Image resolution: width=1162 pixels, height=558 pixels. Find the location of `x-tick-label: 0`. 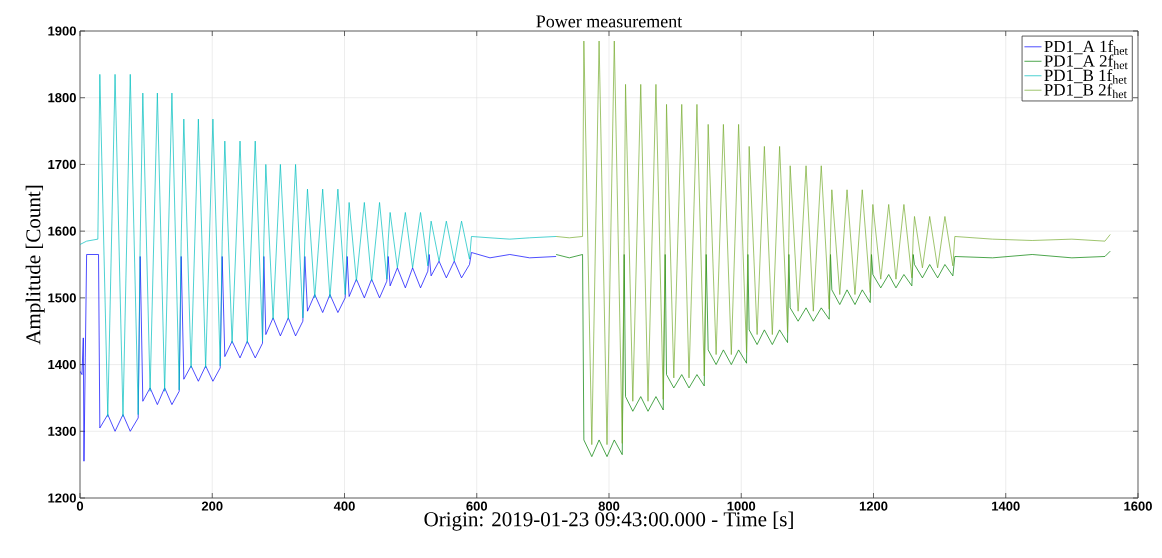

x-tick-label: 0 is located at coordinates (80, 506).